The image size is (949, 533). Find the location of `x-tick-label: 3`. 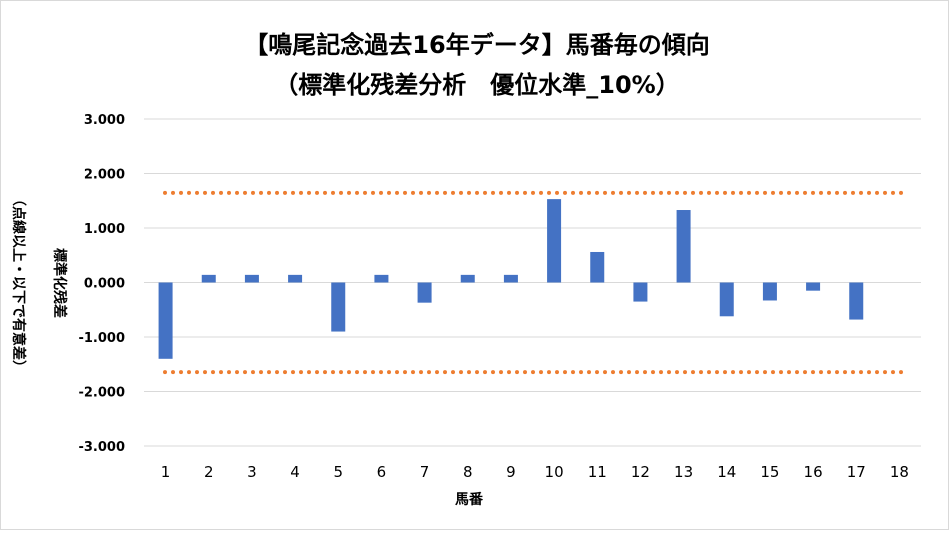

x-tick-label: 3 is located at coordinates (252, 472).